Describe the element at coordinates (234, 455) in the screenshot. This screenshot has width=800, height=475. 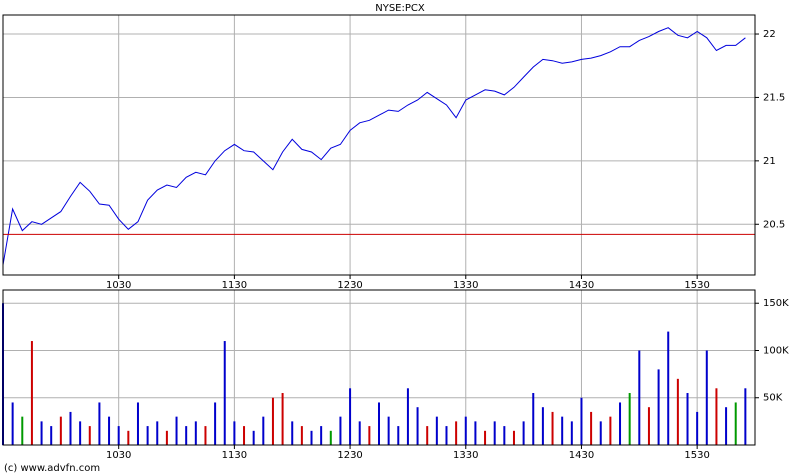
I see `x-tick-label: 1130` at that location.